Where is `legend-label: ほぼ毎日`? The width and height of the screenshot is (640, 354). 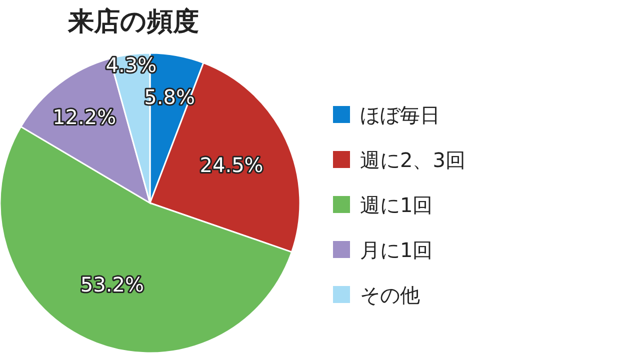 legend-label: ほぼ毎日 is located at coordinates (400, 115).